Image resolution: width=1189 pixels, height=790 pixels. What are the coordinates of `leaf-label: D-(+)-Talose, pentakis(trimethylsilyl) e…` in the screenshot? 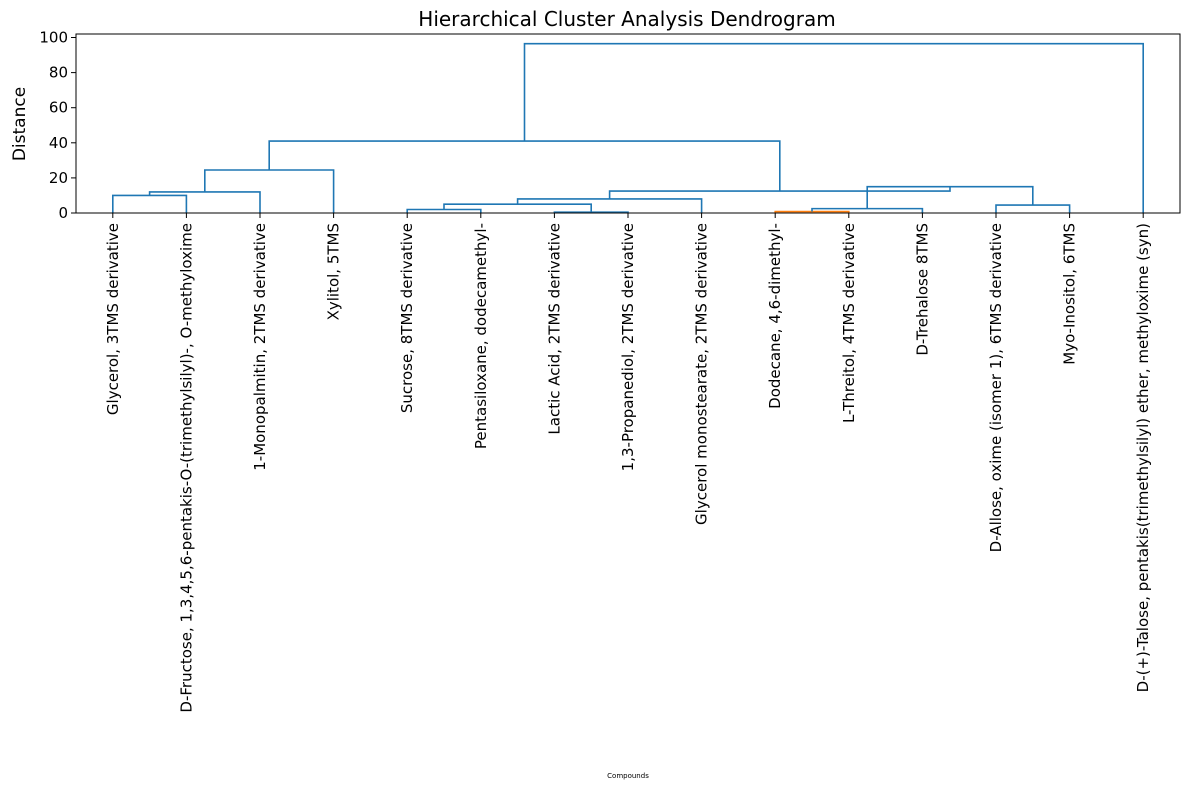 It's located at (1143, 457).